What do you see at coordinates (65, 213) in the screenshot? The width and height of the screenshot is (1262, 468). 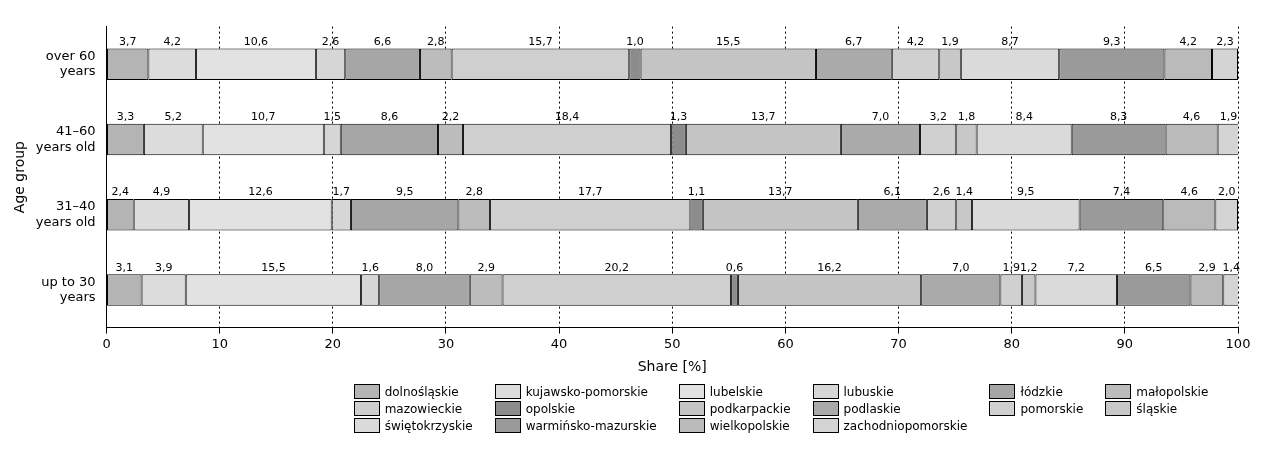 I see `y-tick-label: 31–40 years old` at bounding box center [65, 213].